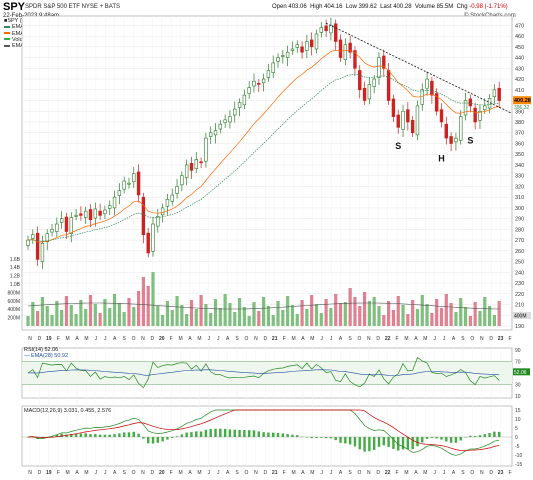 The width and height of the screenshot is (533, 480). Describe the element at coordinates (72, 7) in the screenshot. I see `symbol-description: SPDR S&P 500 ETF NYSE + BATS` at that location.